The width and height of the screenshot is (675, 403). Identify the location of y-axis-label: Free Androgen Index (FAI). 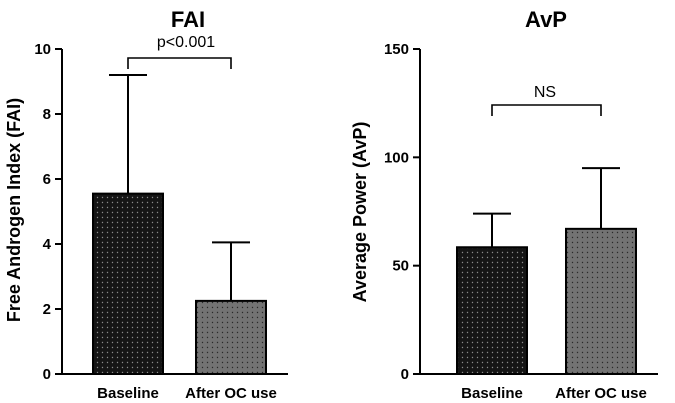
(14, 210).